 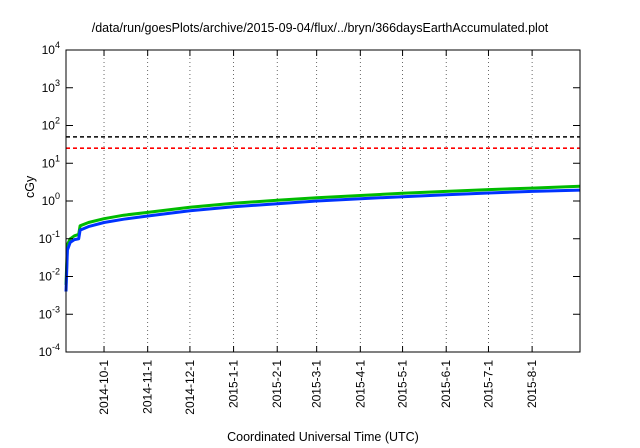 What do you see at coordinates (104, 387) in the screenshot?
I see `x-tick-label: 2014-10-1` at bounding box center [104, 387].